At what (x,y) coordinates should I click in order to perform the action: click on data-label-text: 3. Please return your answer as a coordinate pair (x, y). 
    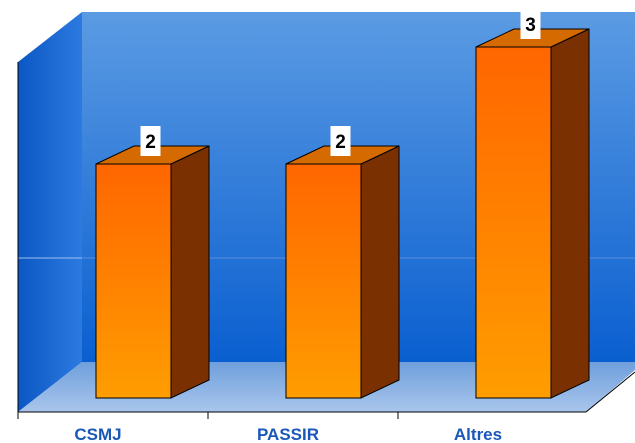
    Looking at the image, I should click on (530, 25).